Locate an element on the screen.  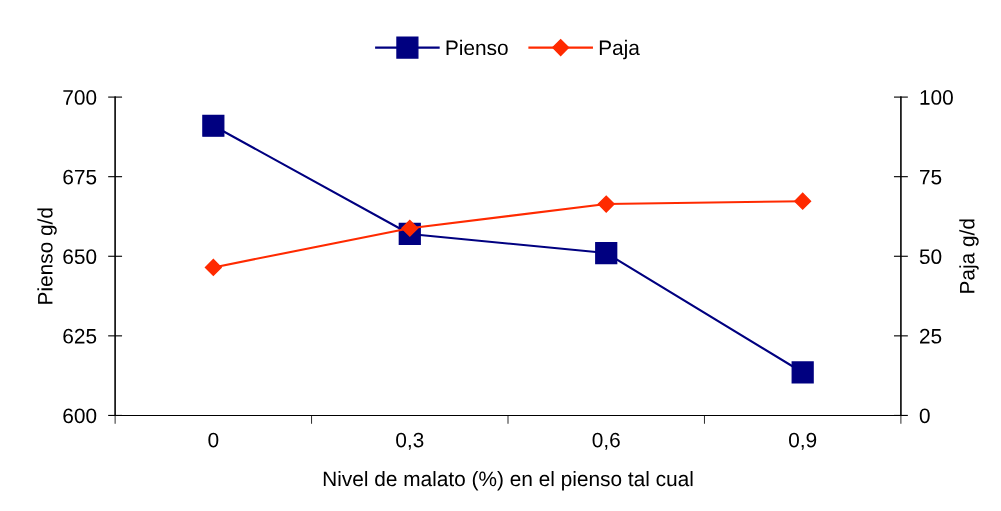
x-tick-label: 0,6 is located at coordinates (606, 441).